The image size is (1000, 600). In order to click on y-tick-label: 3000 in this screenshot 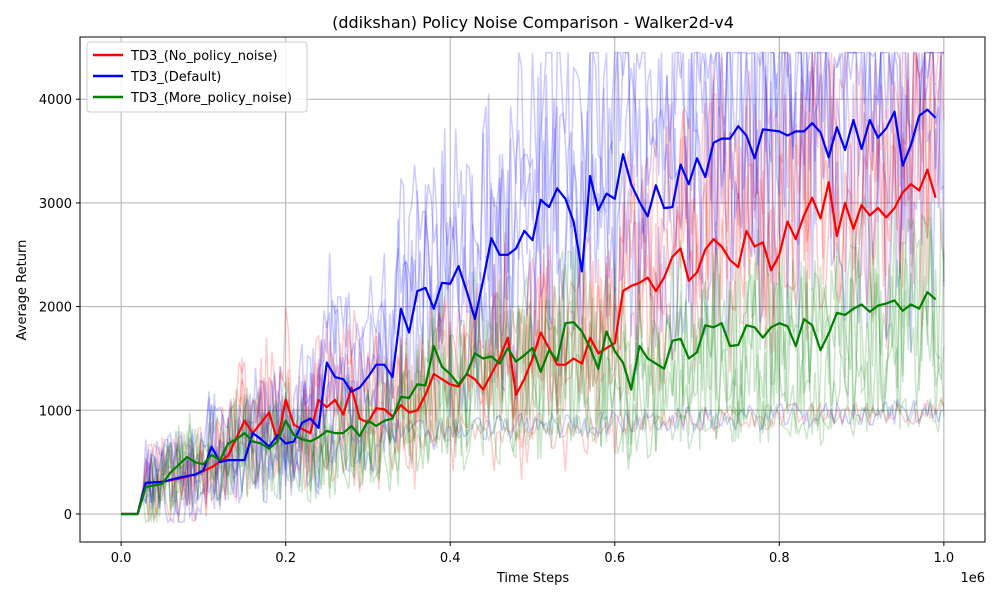, I will do `click(55, 204)`.